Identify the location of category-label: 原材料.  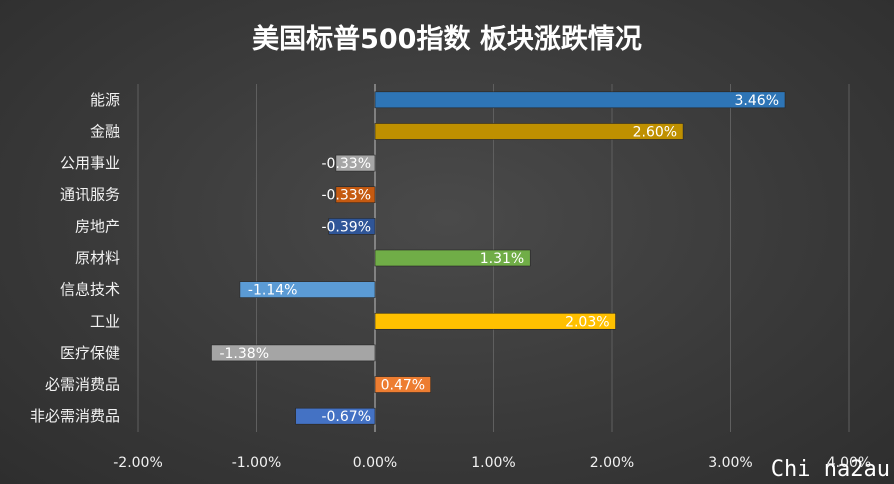
(97, 258).